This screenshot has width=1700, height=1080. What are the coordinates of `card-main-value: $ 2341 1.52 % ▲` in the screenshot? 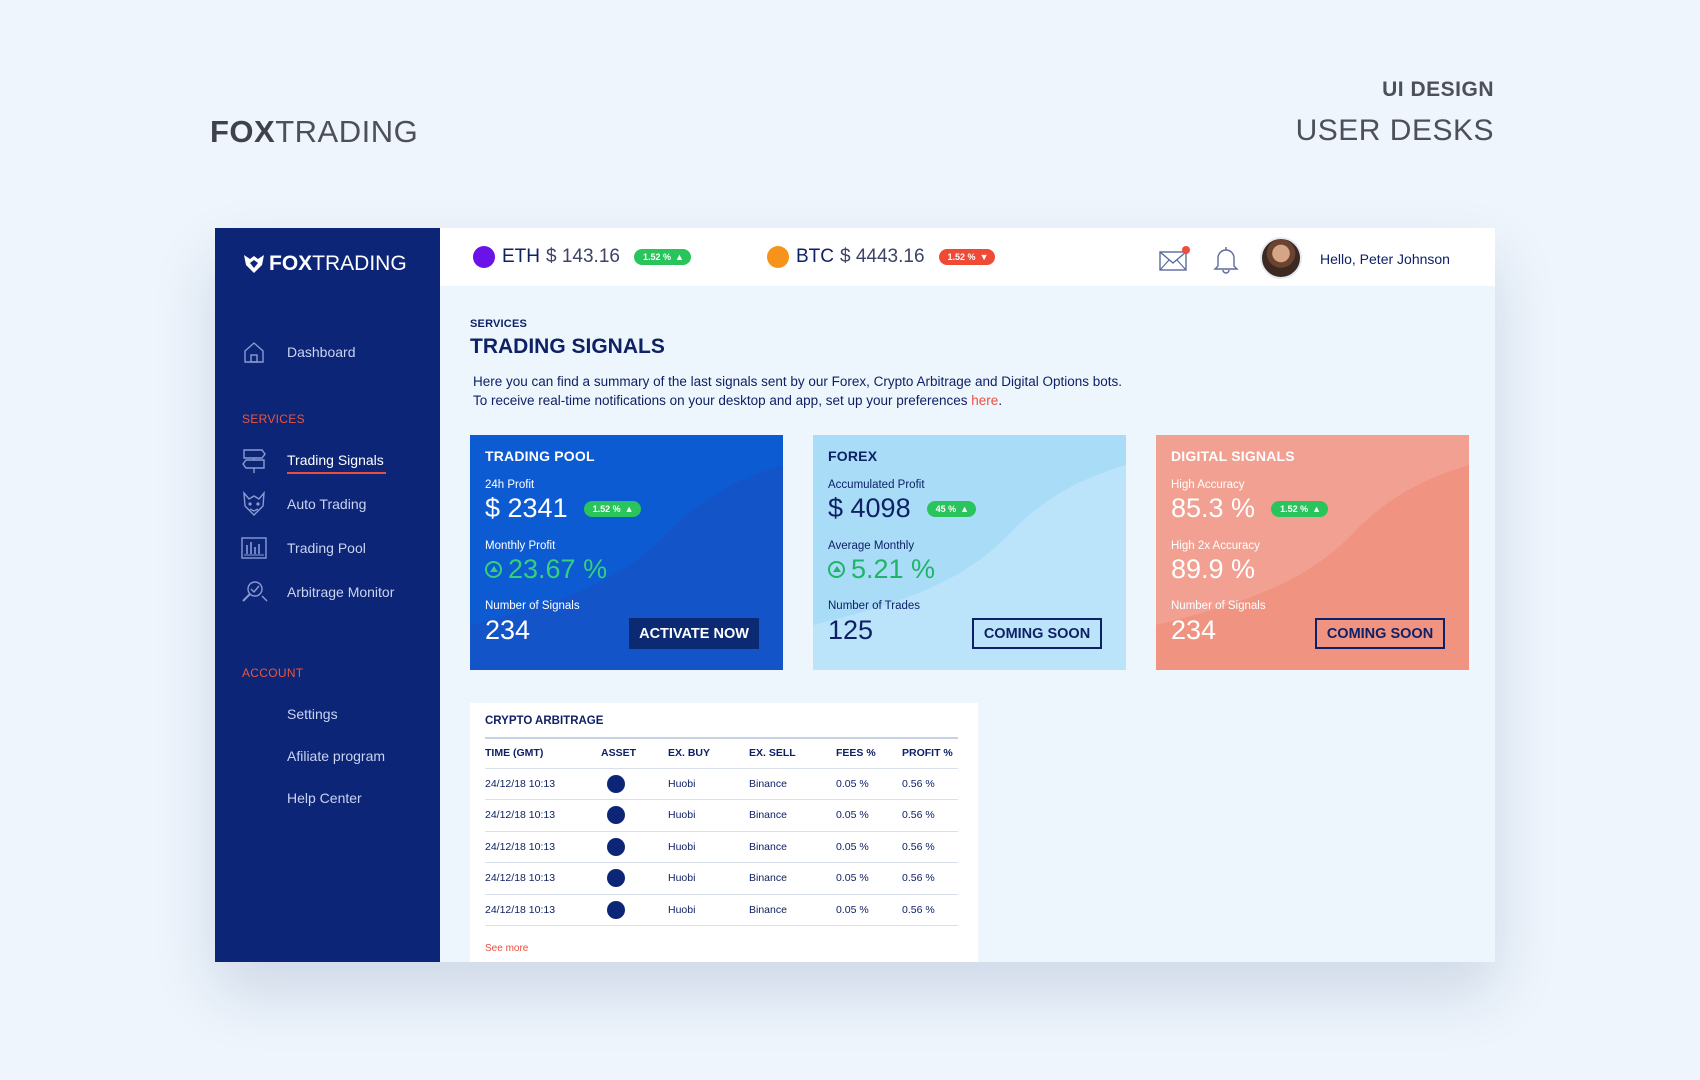 It's located at (563, 508).